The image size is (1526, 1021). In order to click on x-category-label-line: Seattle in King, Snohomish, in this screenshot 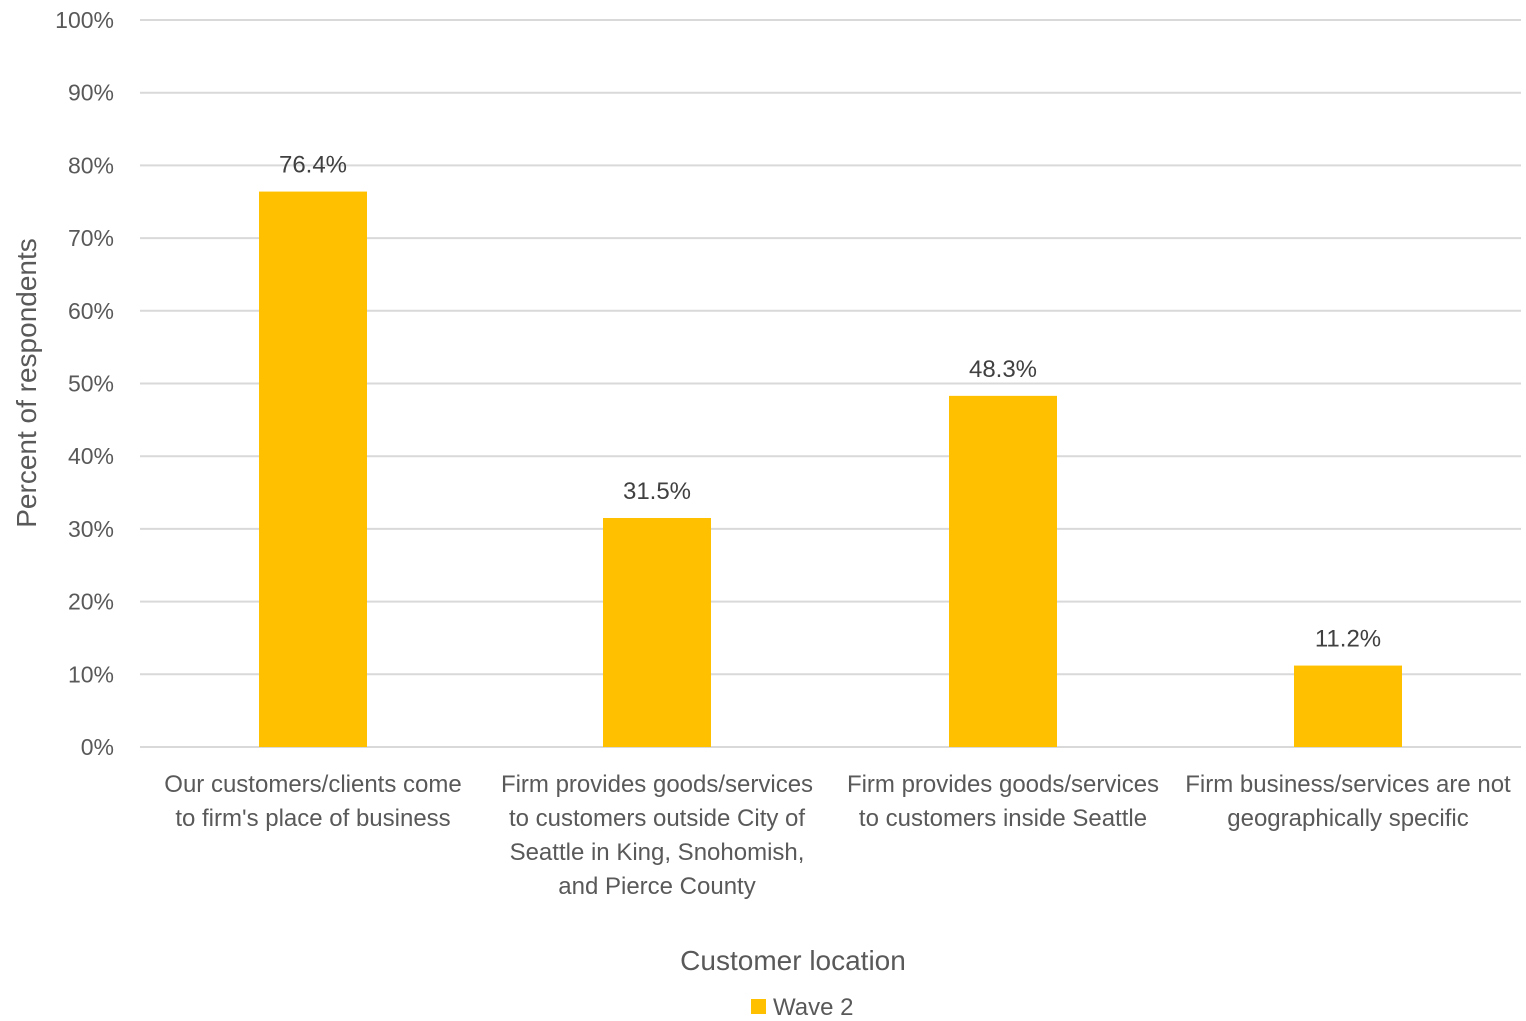, I will do `click(657, 852)`.